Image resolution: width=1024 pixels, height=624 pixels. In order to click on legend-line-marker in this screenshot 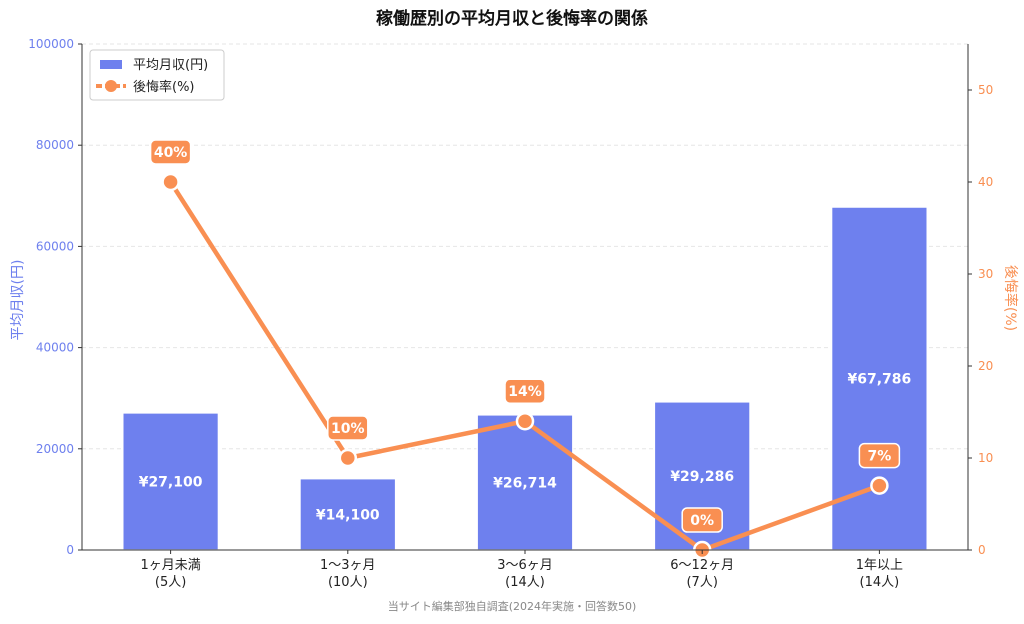, I will do `click(111, 86)`.